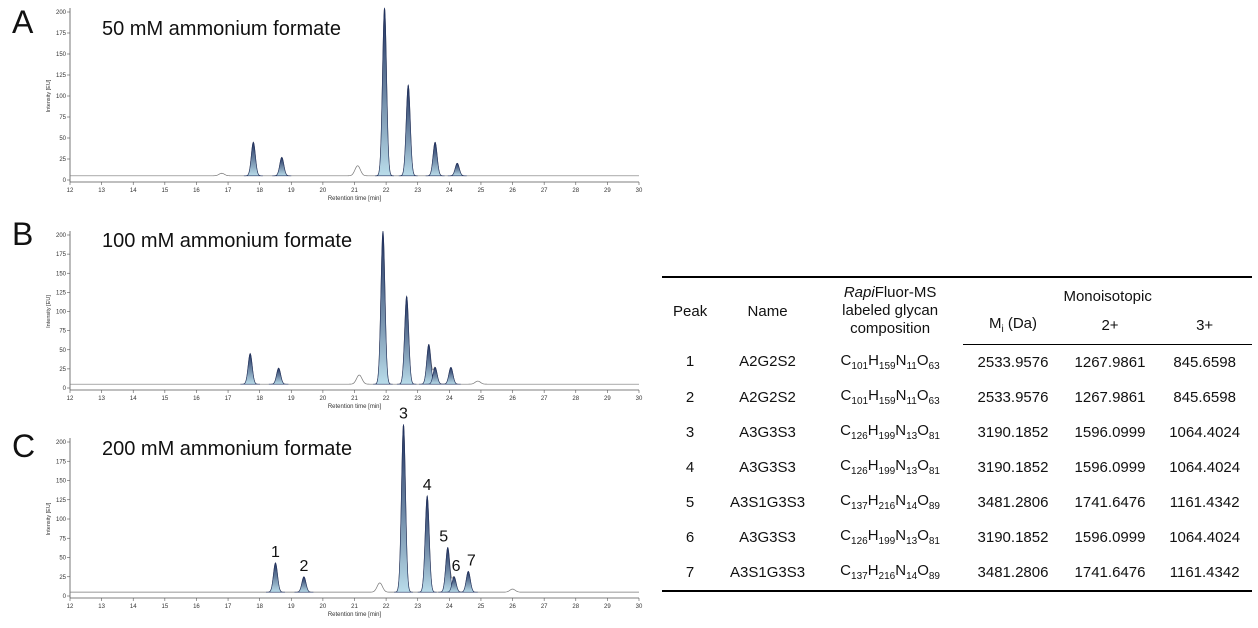 The width and height of the screenshot is (1258, 628). Describe the element at coordinates (427, 485) in the screenshot. I see `peak-label: 4` at that location.